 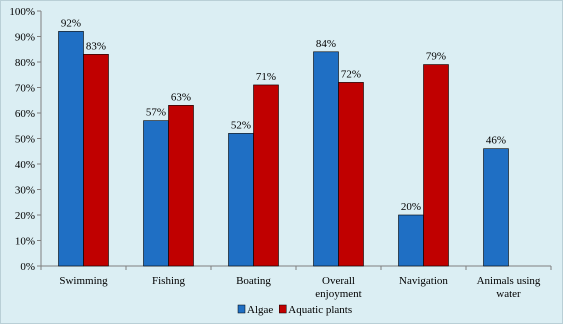 What do you see at coordinates (25, 140) in the screenshot?
I see `y-tick-label: 50%` at bounding box center [25, 140].